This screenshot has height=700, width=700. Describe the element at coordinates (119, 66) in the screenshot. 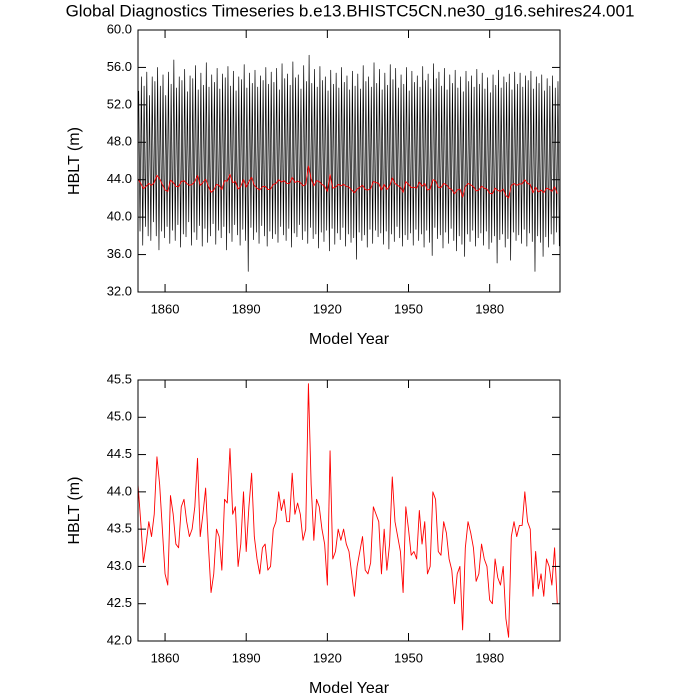

I see `y-tick-label: 56.0` at that location.